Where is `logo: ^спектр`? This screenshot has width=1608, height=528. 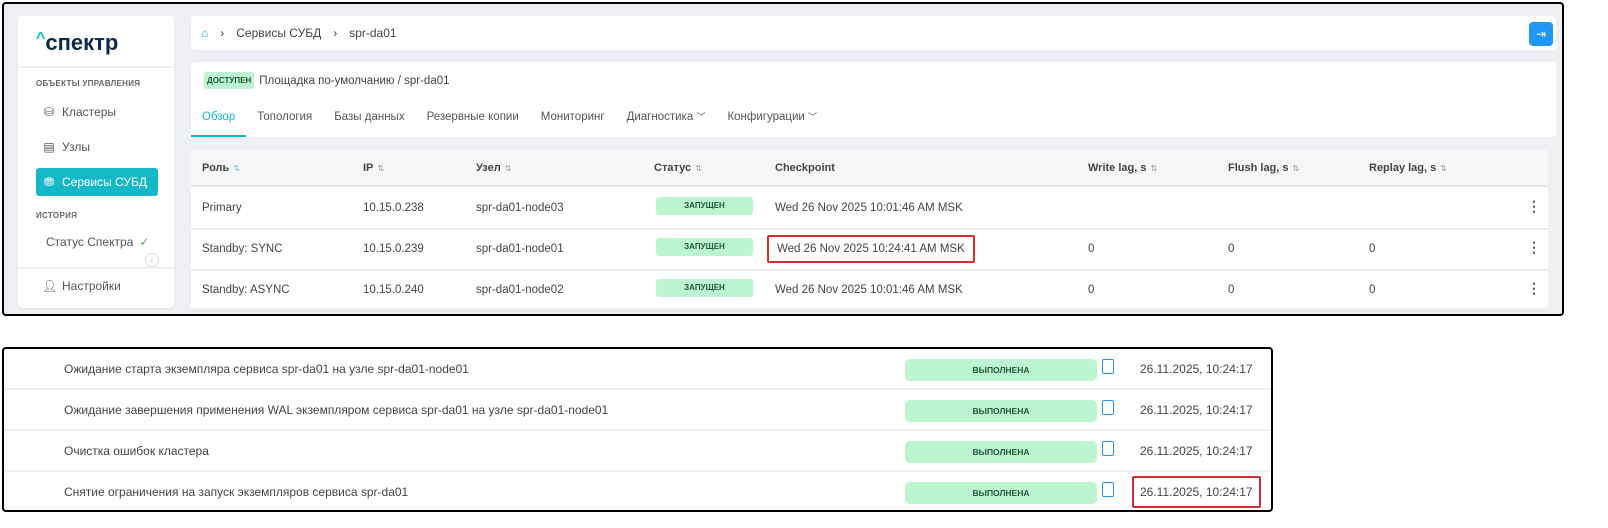 logo: ^спектр is located at coordinates (77, 42).